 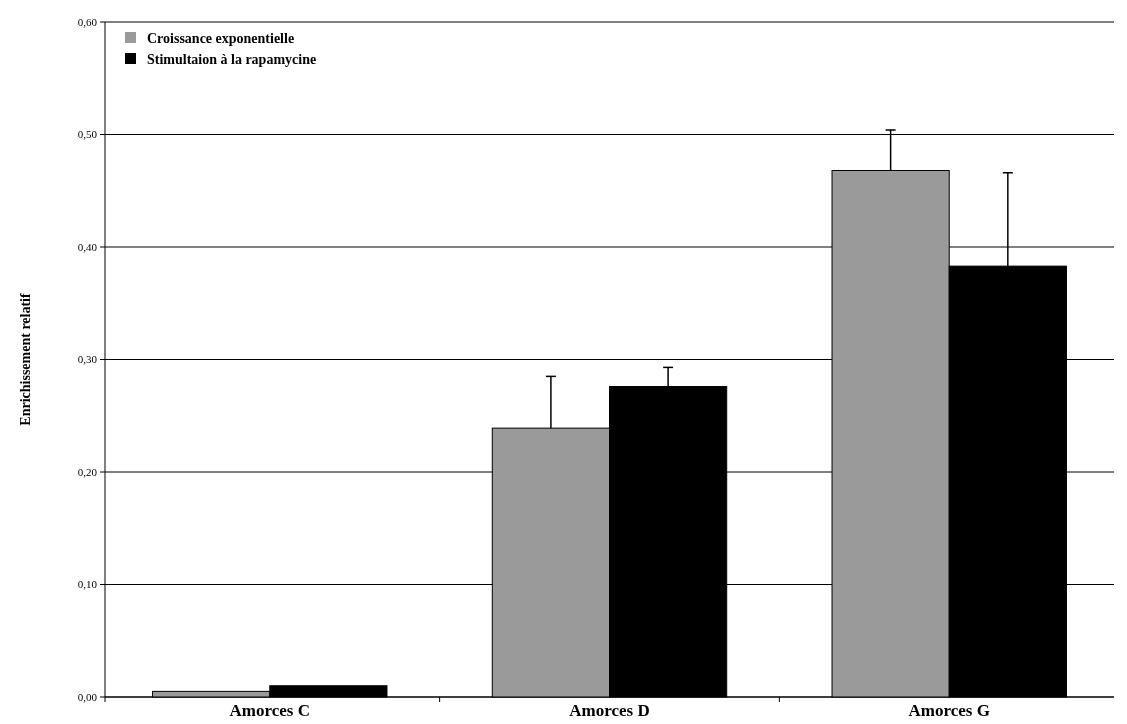 What do you see at coordinates (87, 246) in the screenshot?
I see `y-tick-label: 0,40` at bounding box center [87, 246].